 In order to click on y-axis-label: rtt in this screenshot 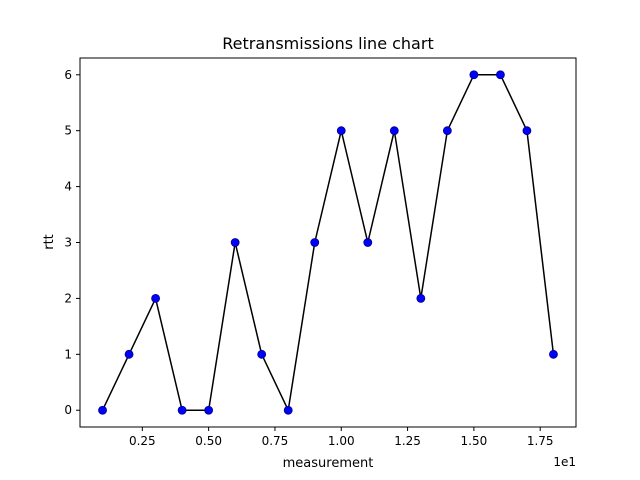, I will do `click(49, 242)`.